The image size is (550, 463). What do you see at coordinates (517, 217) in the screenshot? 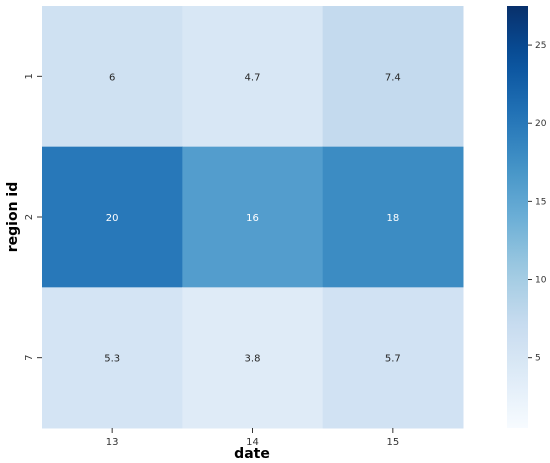
I see `colorbar-gradient` at bounding box center [517, 217].